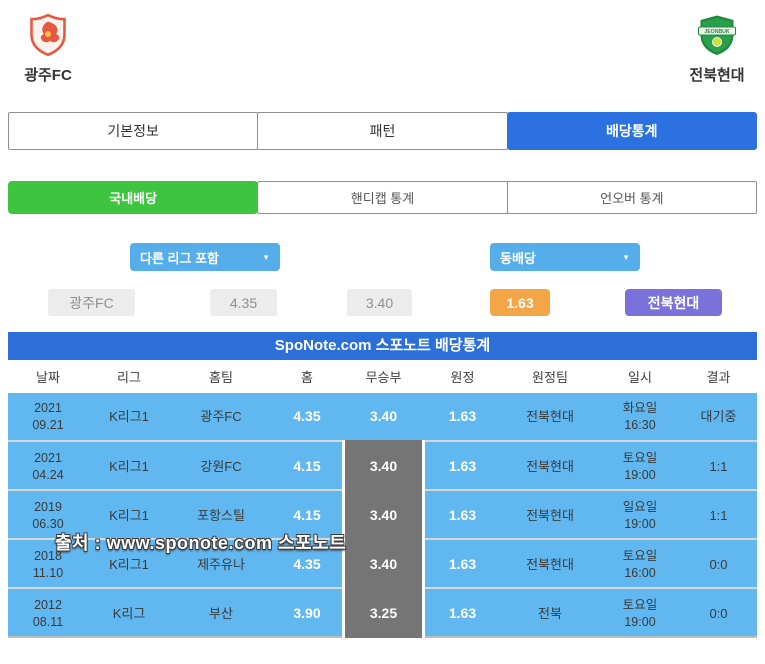  Describe the element at coordinates (221, 466) in the screenshot. I see `cell-home-team: 강원FC` at that location.